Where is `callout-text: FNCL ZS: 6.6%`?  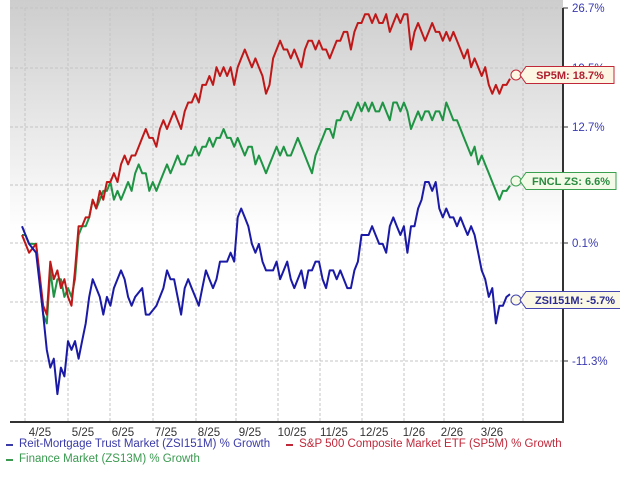
callout-text: FNCL ZS: 6.6% is located at coordinates (571, 182).